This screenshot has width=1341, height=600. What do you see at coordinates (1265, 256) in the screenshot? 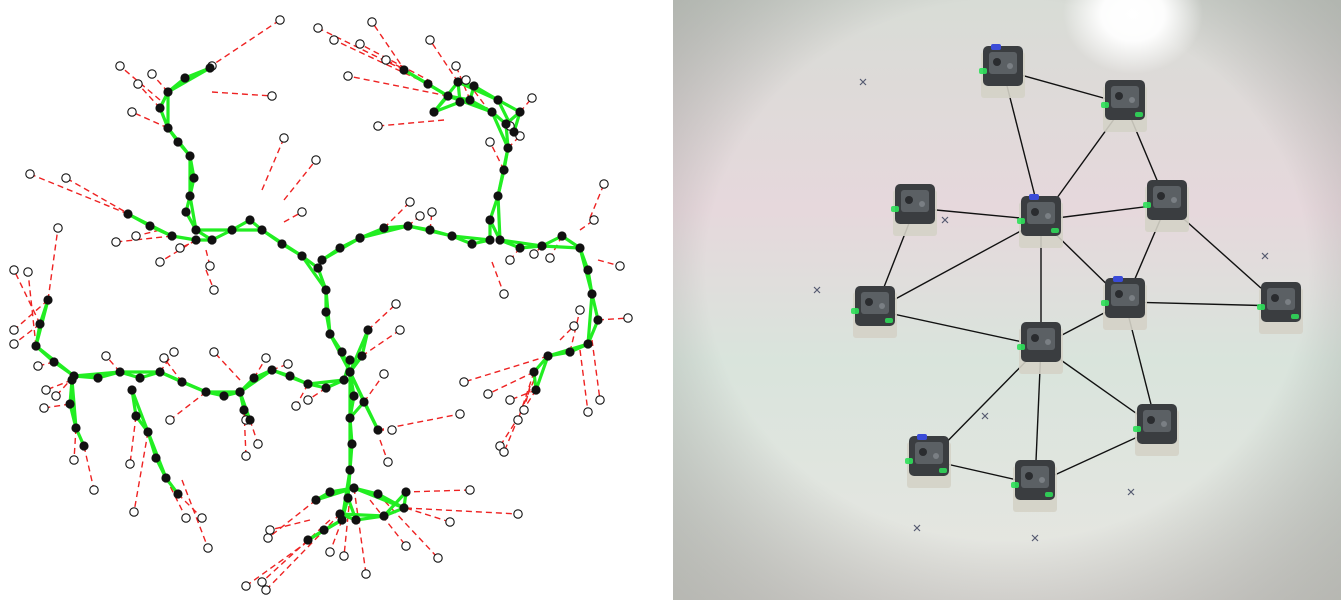
I see `floor-marker` at bounding box center [1265, 256].